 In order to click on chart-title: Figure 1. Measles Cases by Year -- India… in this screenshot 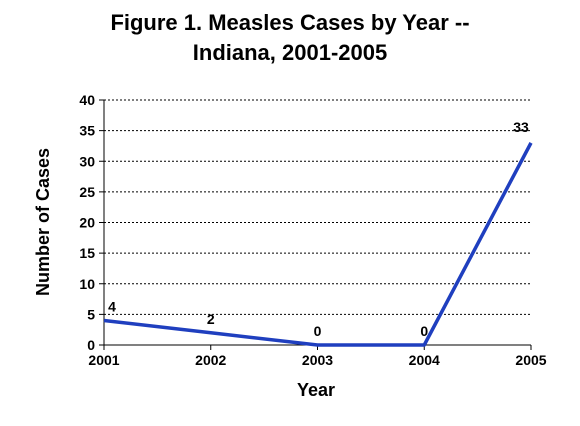, I will do `click(290, 38)`.